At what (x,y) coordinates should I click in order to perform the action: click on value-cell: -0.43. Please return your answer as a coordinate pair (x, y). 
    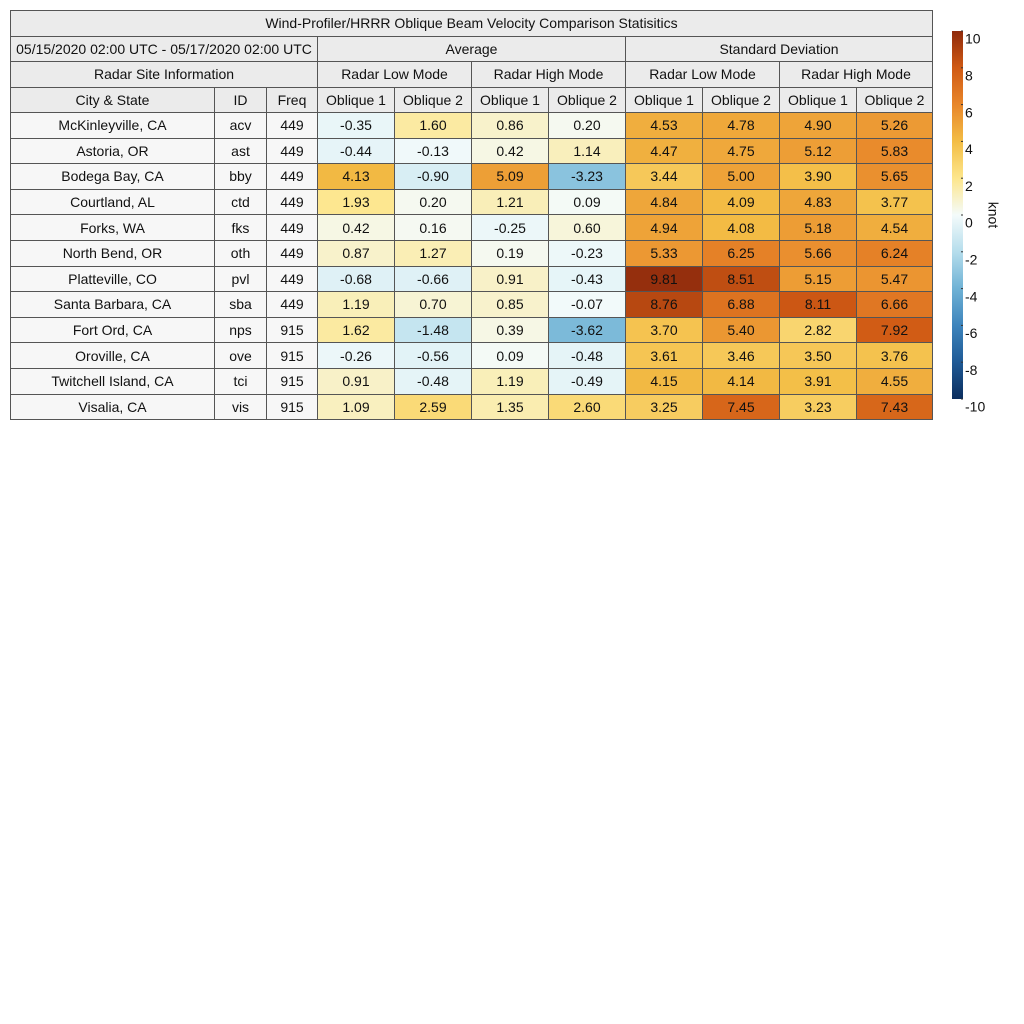
    Looking at the image, I should click on (587, 279).